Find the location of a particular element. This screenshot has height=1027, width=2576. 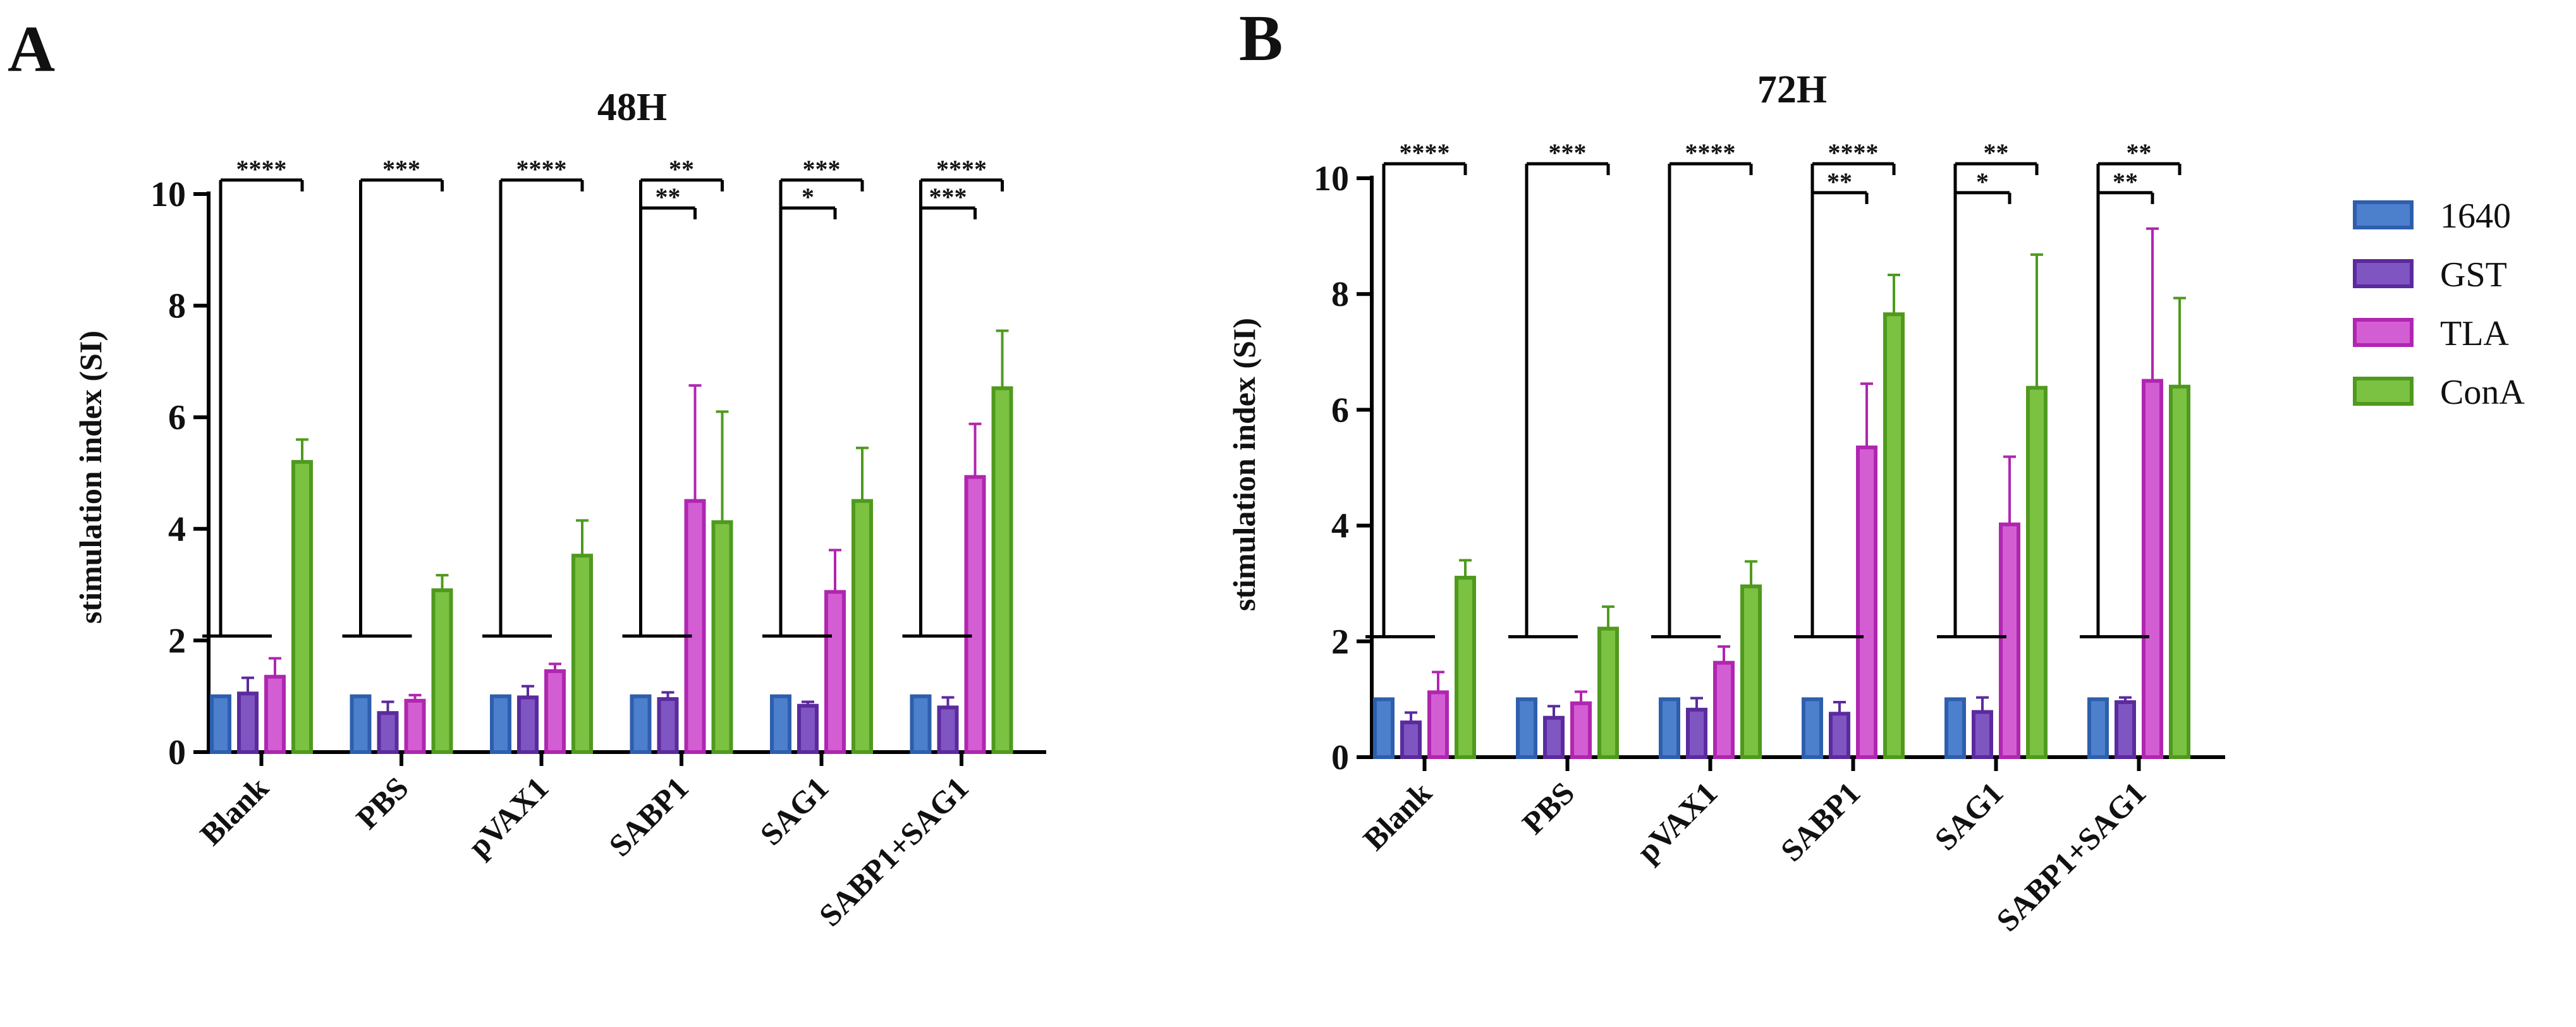

legend-swatch-gst is located at coordinates (2383, 273).